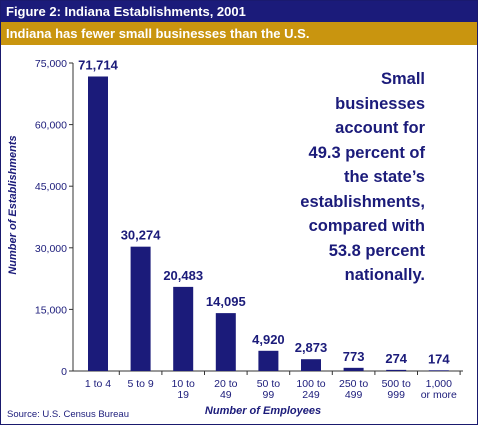  I want to click on x-tick-label: 250 to, so click(353, 384).